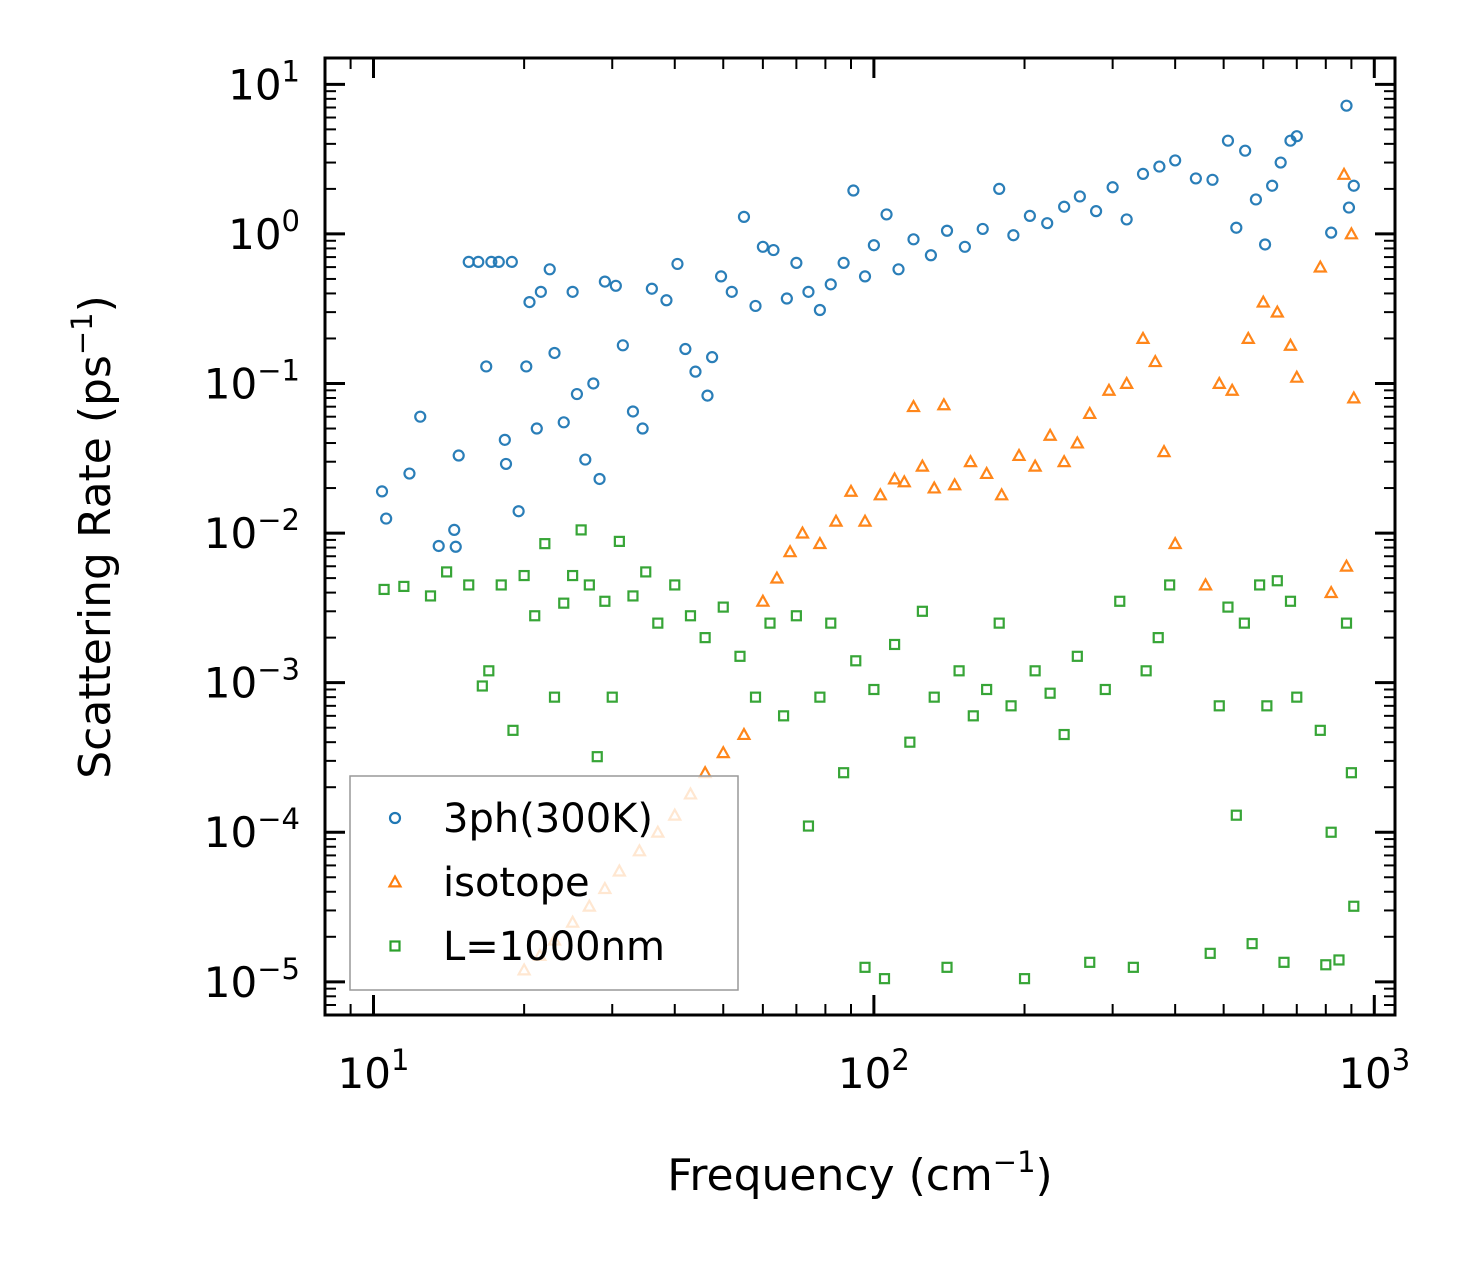 The width and height of the screenshot is (1472, 1265). What do you see at coordinates (264, 81) in the screenshot?
I see `y-tick-label: 10¹` at bounding box center [264, 81].